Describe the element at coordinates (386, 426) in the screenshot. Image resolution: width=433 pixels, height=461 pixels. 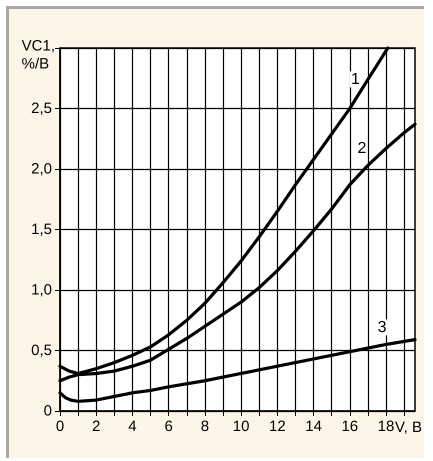
I see `x-tick-label: 18` at that location.